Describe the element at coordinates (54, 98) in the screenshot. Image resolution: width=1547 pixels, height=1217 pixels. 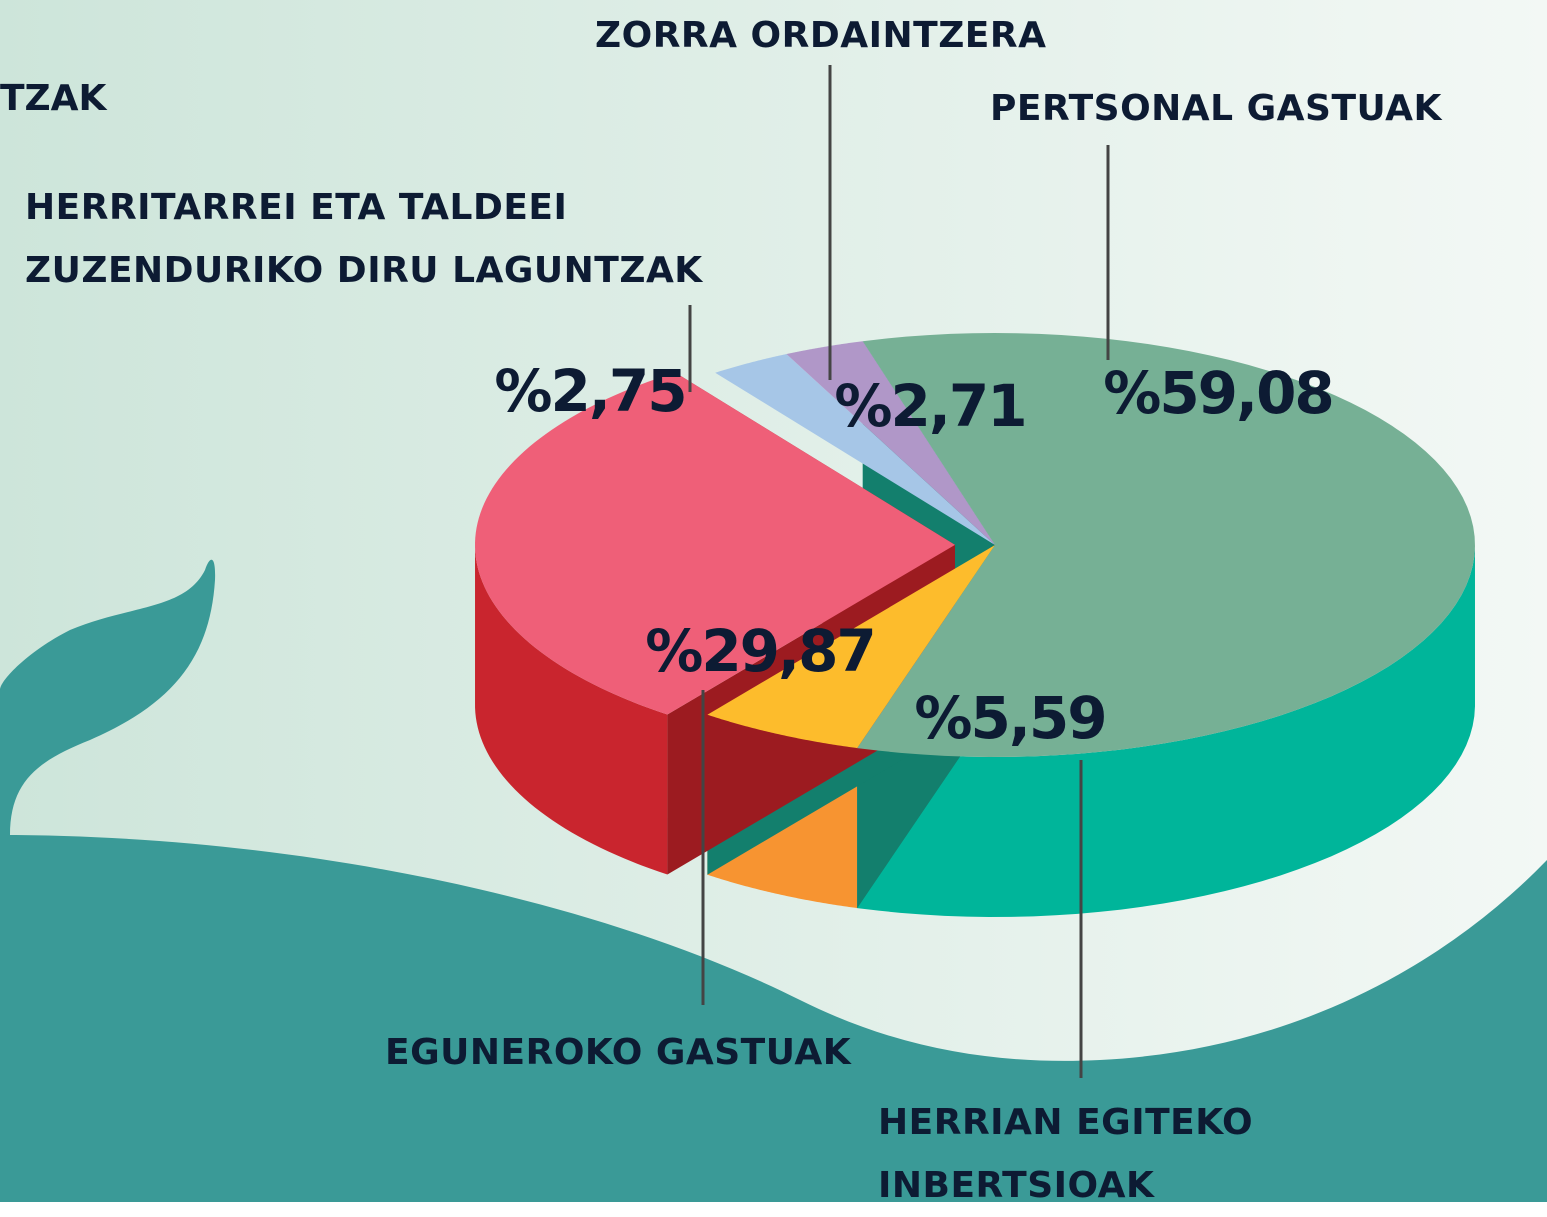
I see `partial-heading: TZAK` at that location.